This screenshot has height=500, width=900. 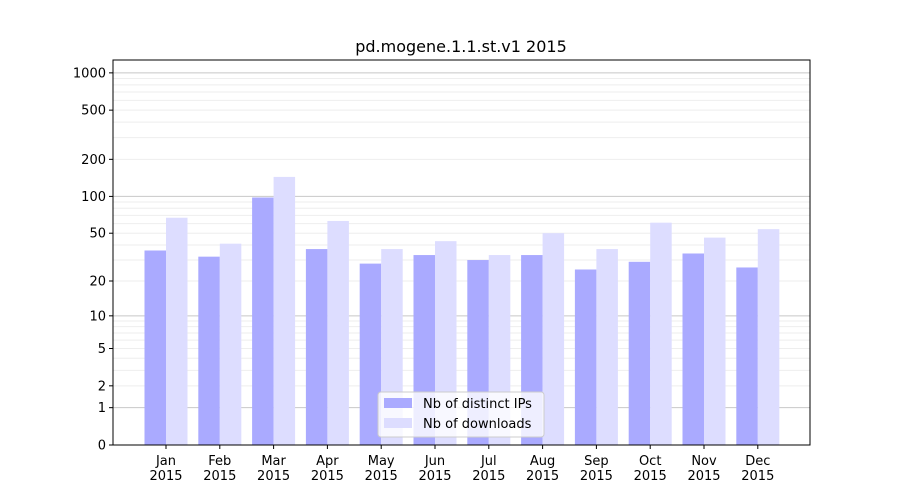 What do you see at coordinates (93, 111) in the screenshot?
I see `y-tick-label: 500` at bounding box center [93, 111].